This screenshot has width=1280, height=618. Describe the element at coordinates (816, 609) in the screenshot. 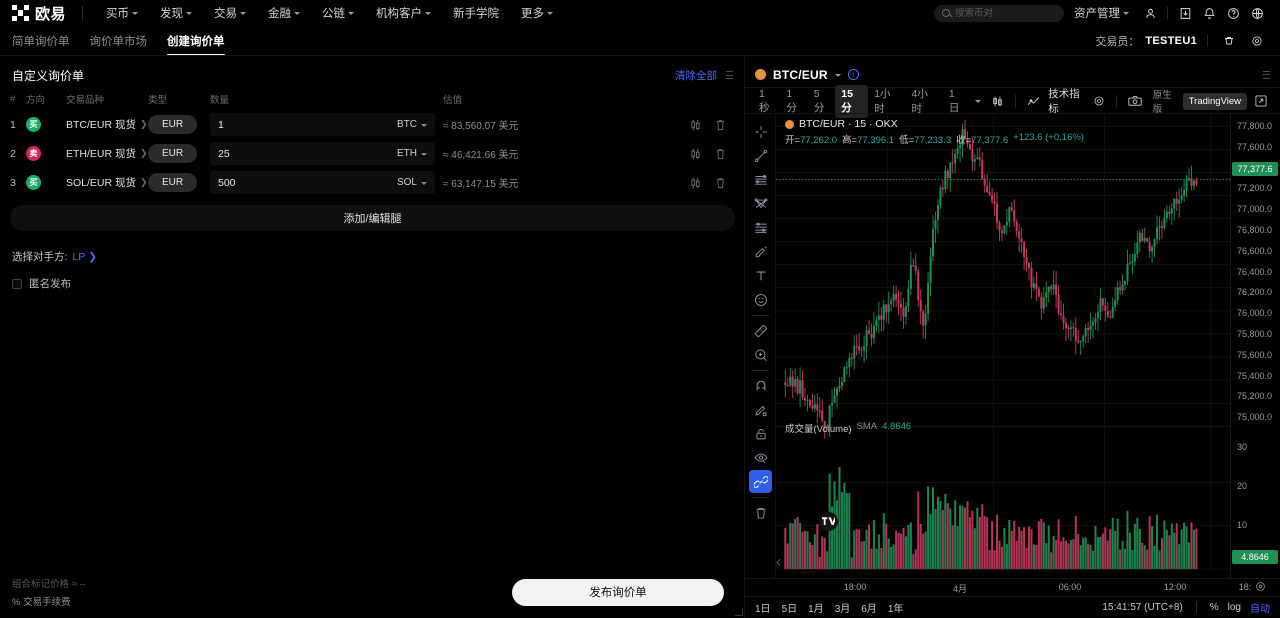

I see `range-1m: 1月` at that location.